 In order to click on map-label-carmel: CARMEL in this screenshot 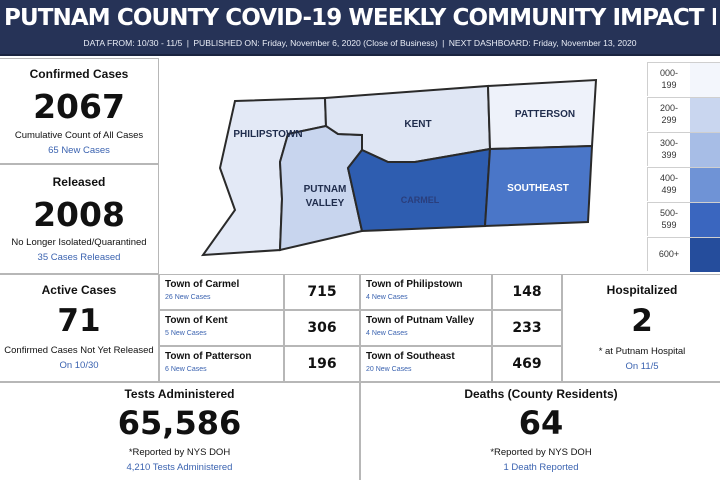, I will do `click(420, 200)`.